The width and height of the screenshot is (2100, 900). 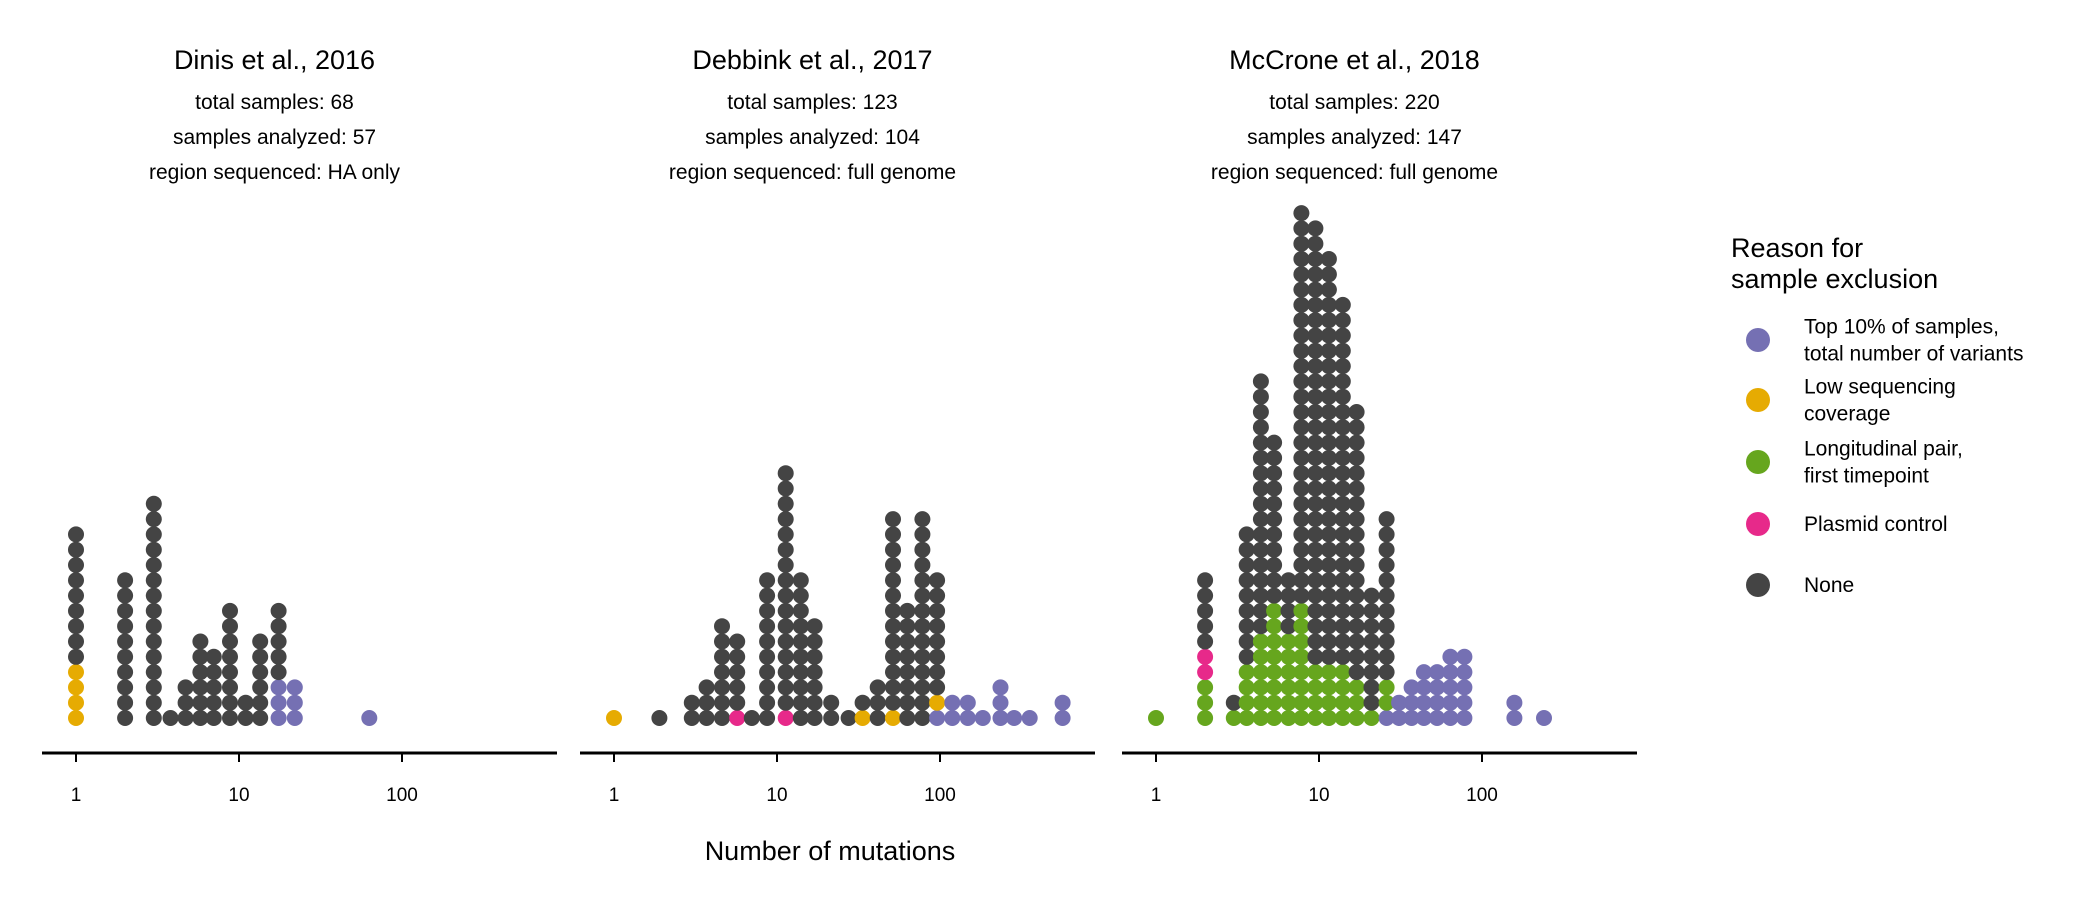 What do you see at coordinates (1758, 340) in the screenshot?
I see `legend-swatch` at bounding box center [1758, 340].